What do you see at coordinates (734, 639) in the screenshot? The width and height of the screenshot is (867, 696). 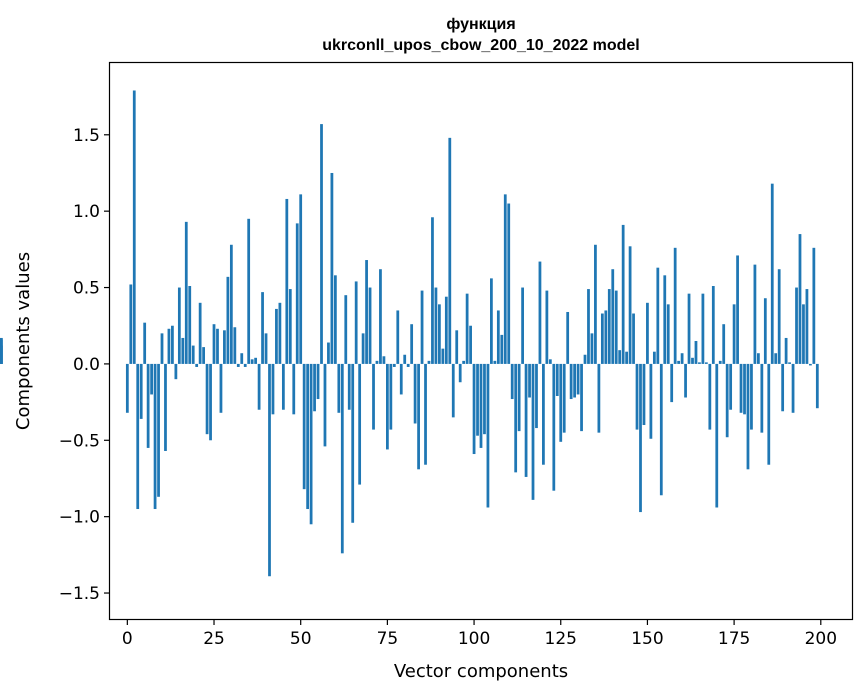 I see `x-tick-label: 175` at bounding box center [734, 639].